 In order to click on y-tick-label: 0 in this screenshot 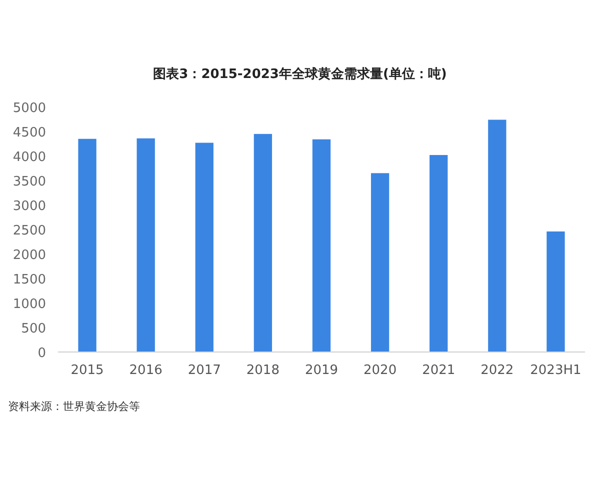, I will do `click(42, 353)`.